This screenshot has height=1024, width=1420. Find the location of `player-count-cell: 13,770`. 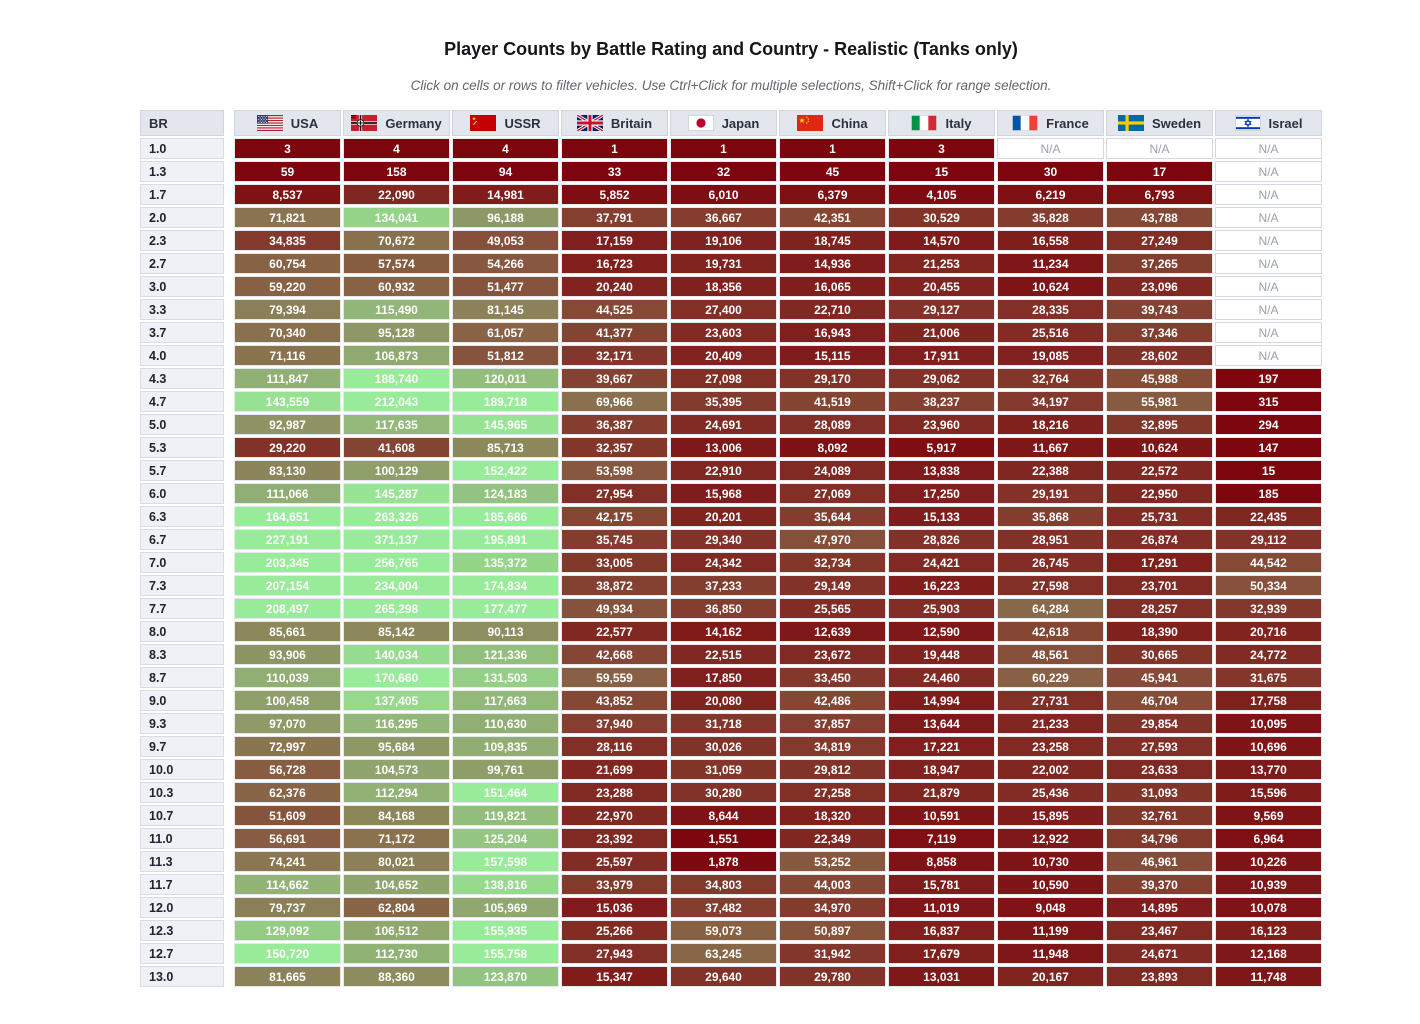

player-count-cell: 13,770 is located at coordinates (1268, 769).